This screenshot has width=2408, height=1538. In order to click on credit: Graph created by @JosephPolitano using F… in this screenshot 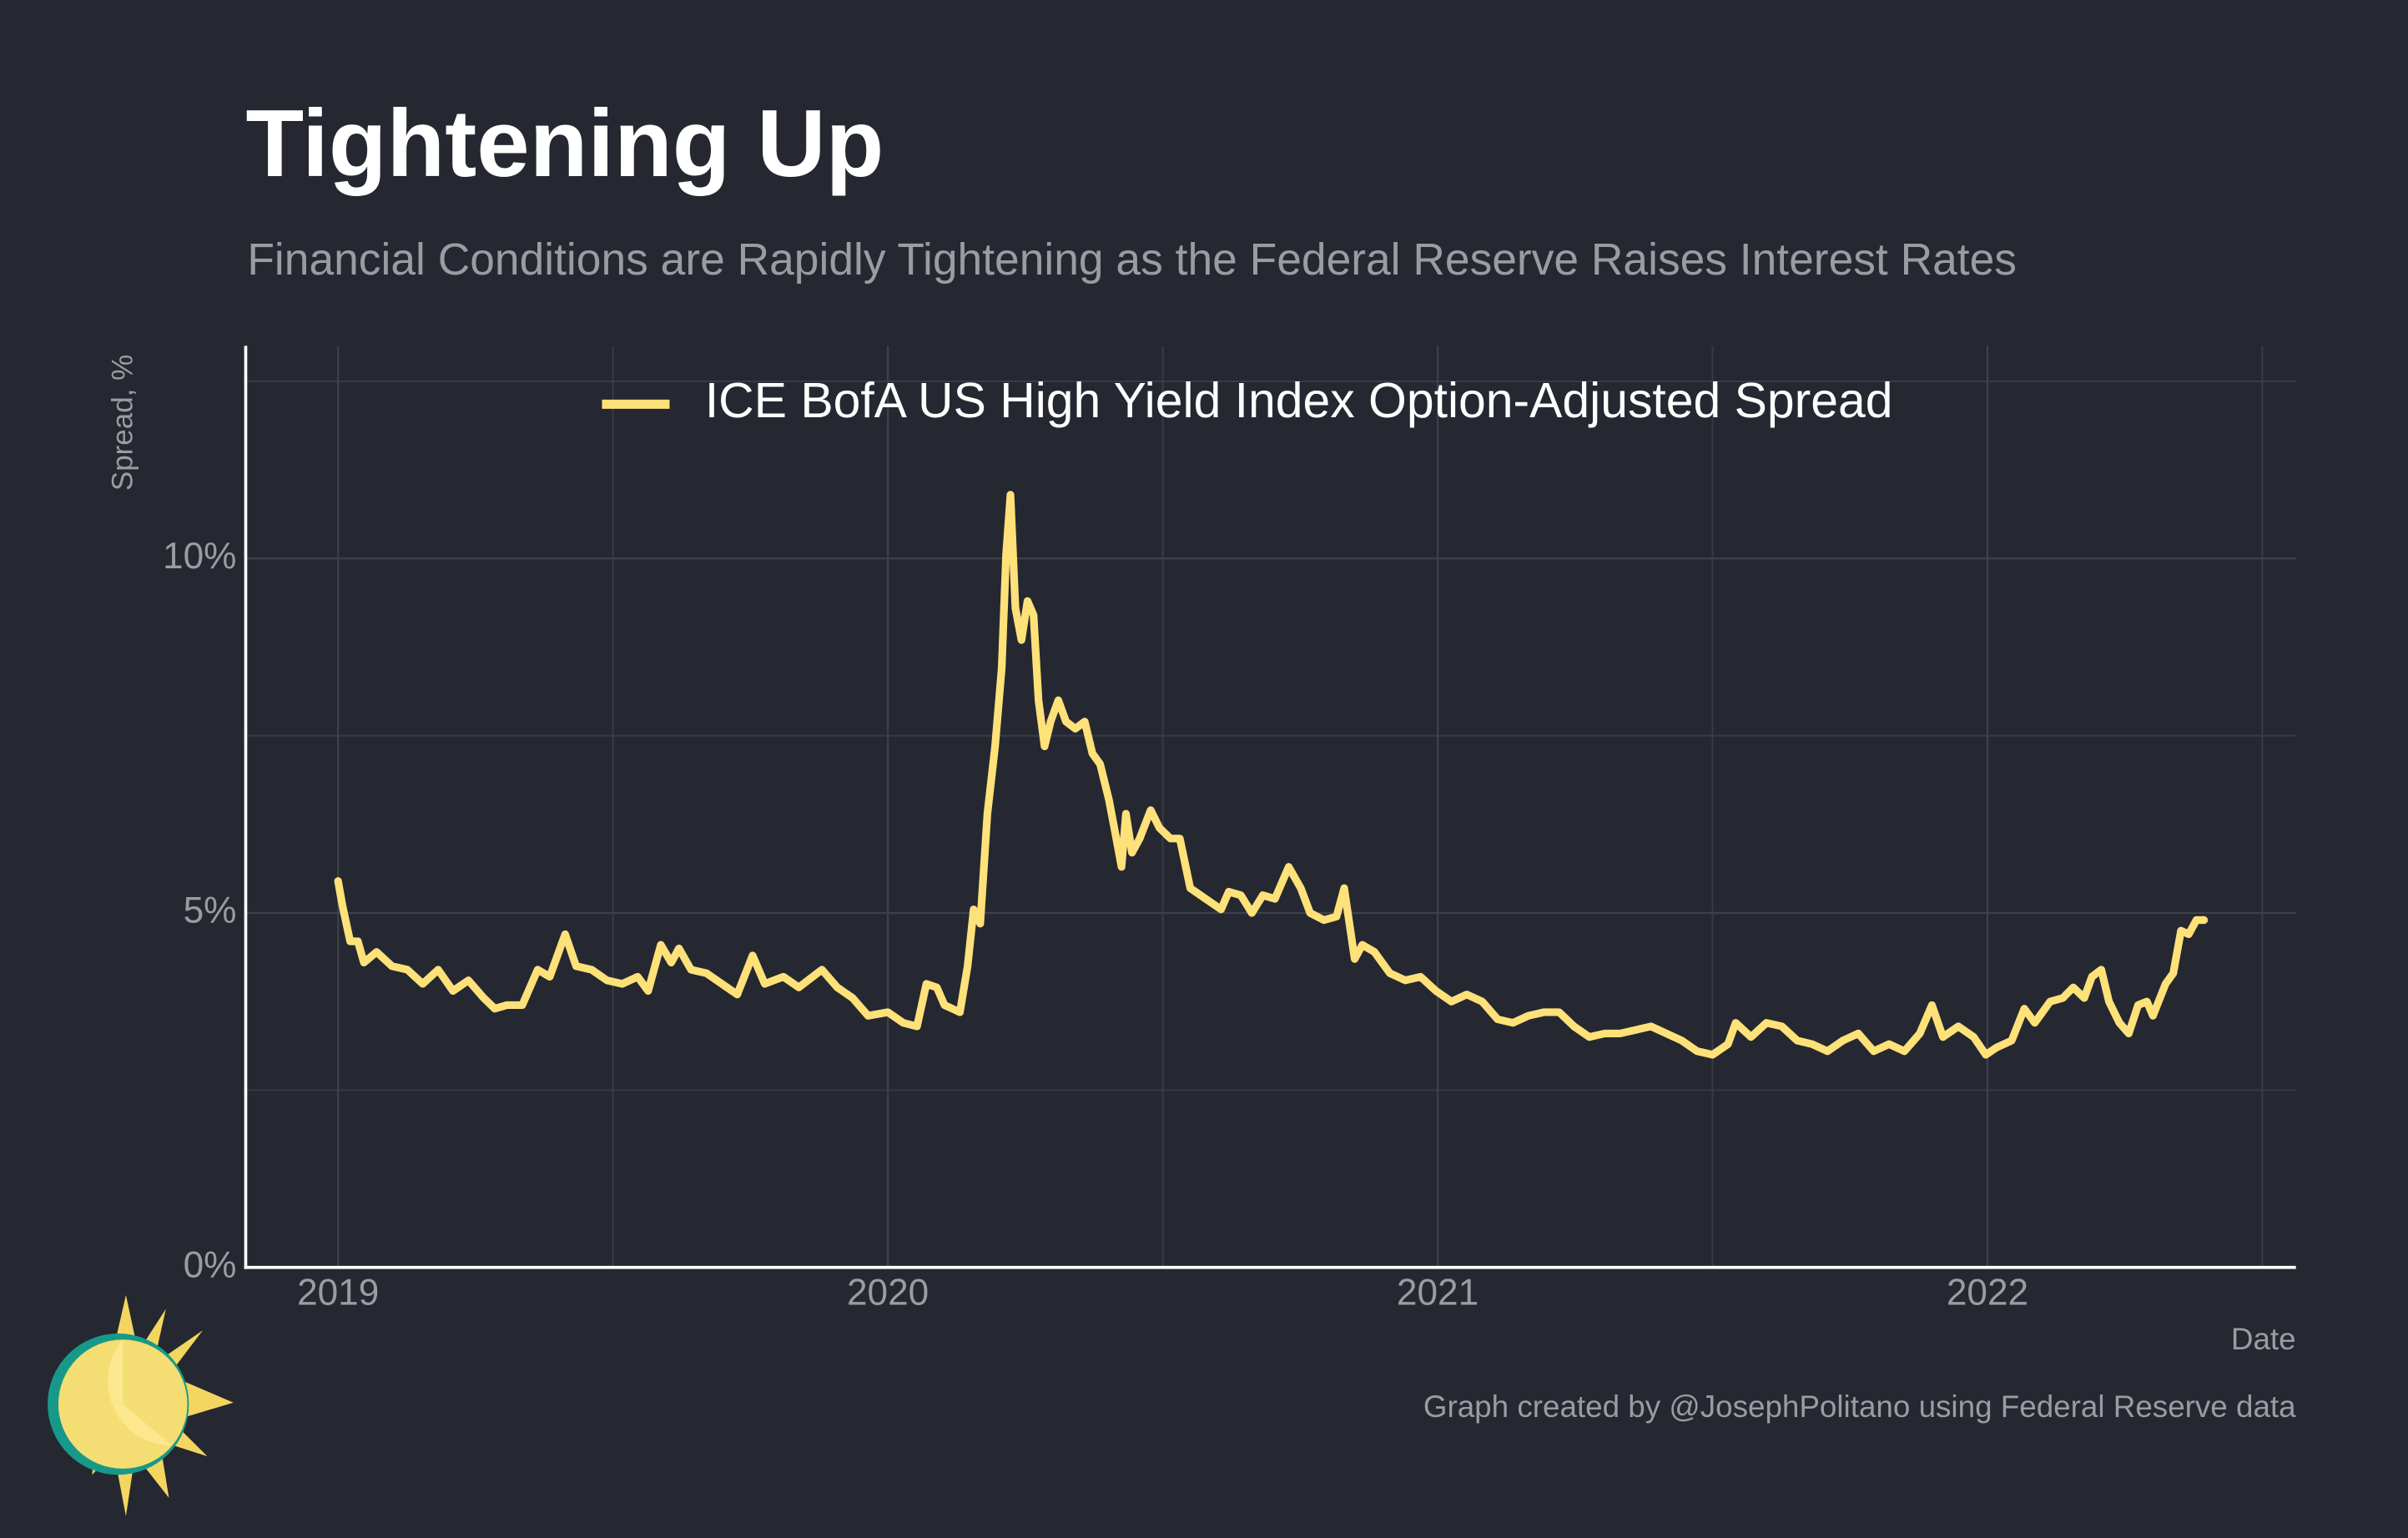, I will do `click(1860, 1406)`.